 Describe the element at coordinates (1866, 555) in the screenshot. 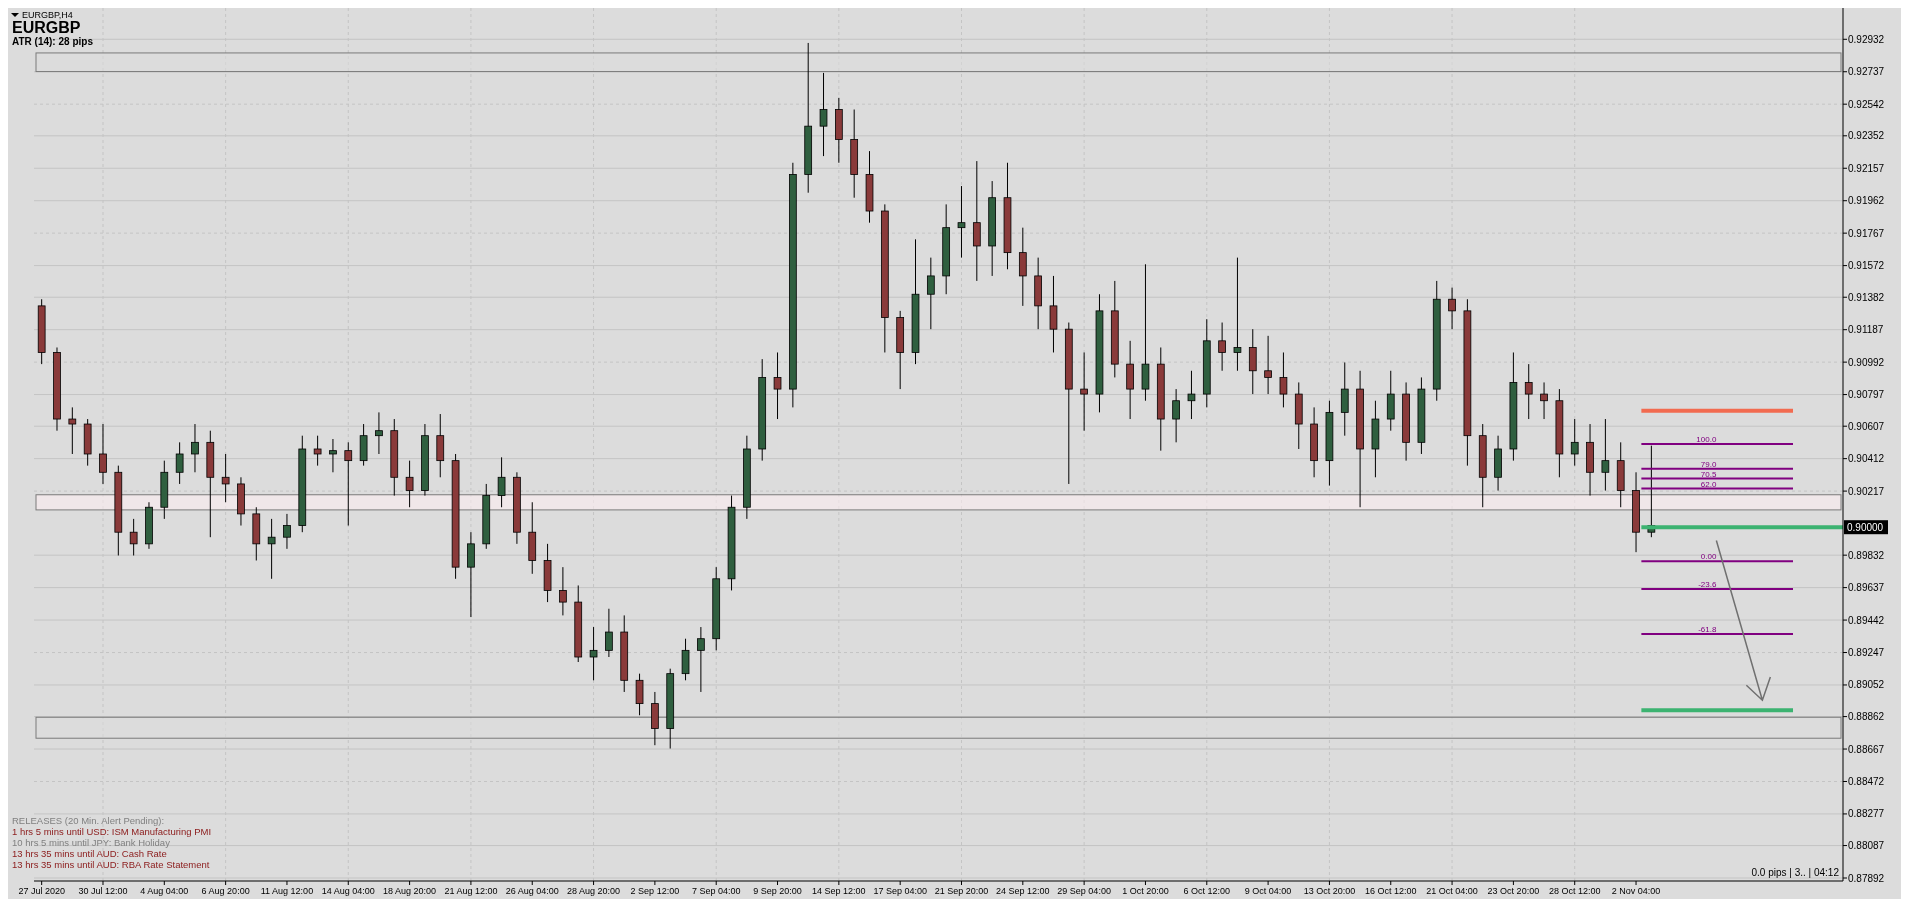

I see `y-tick-label: 0.89832` at that location.